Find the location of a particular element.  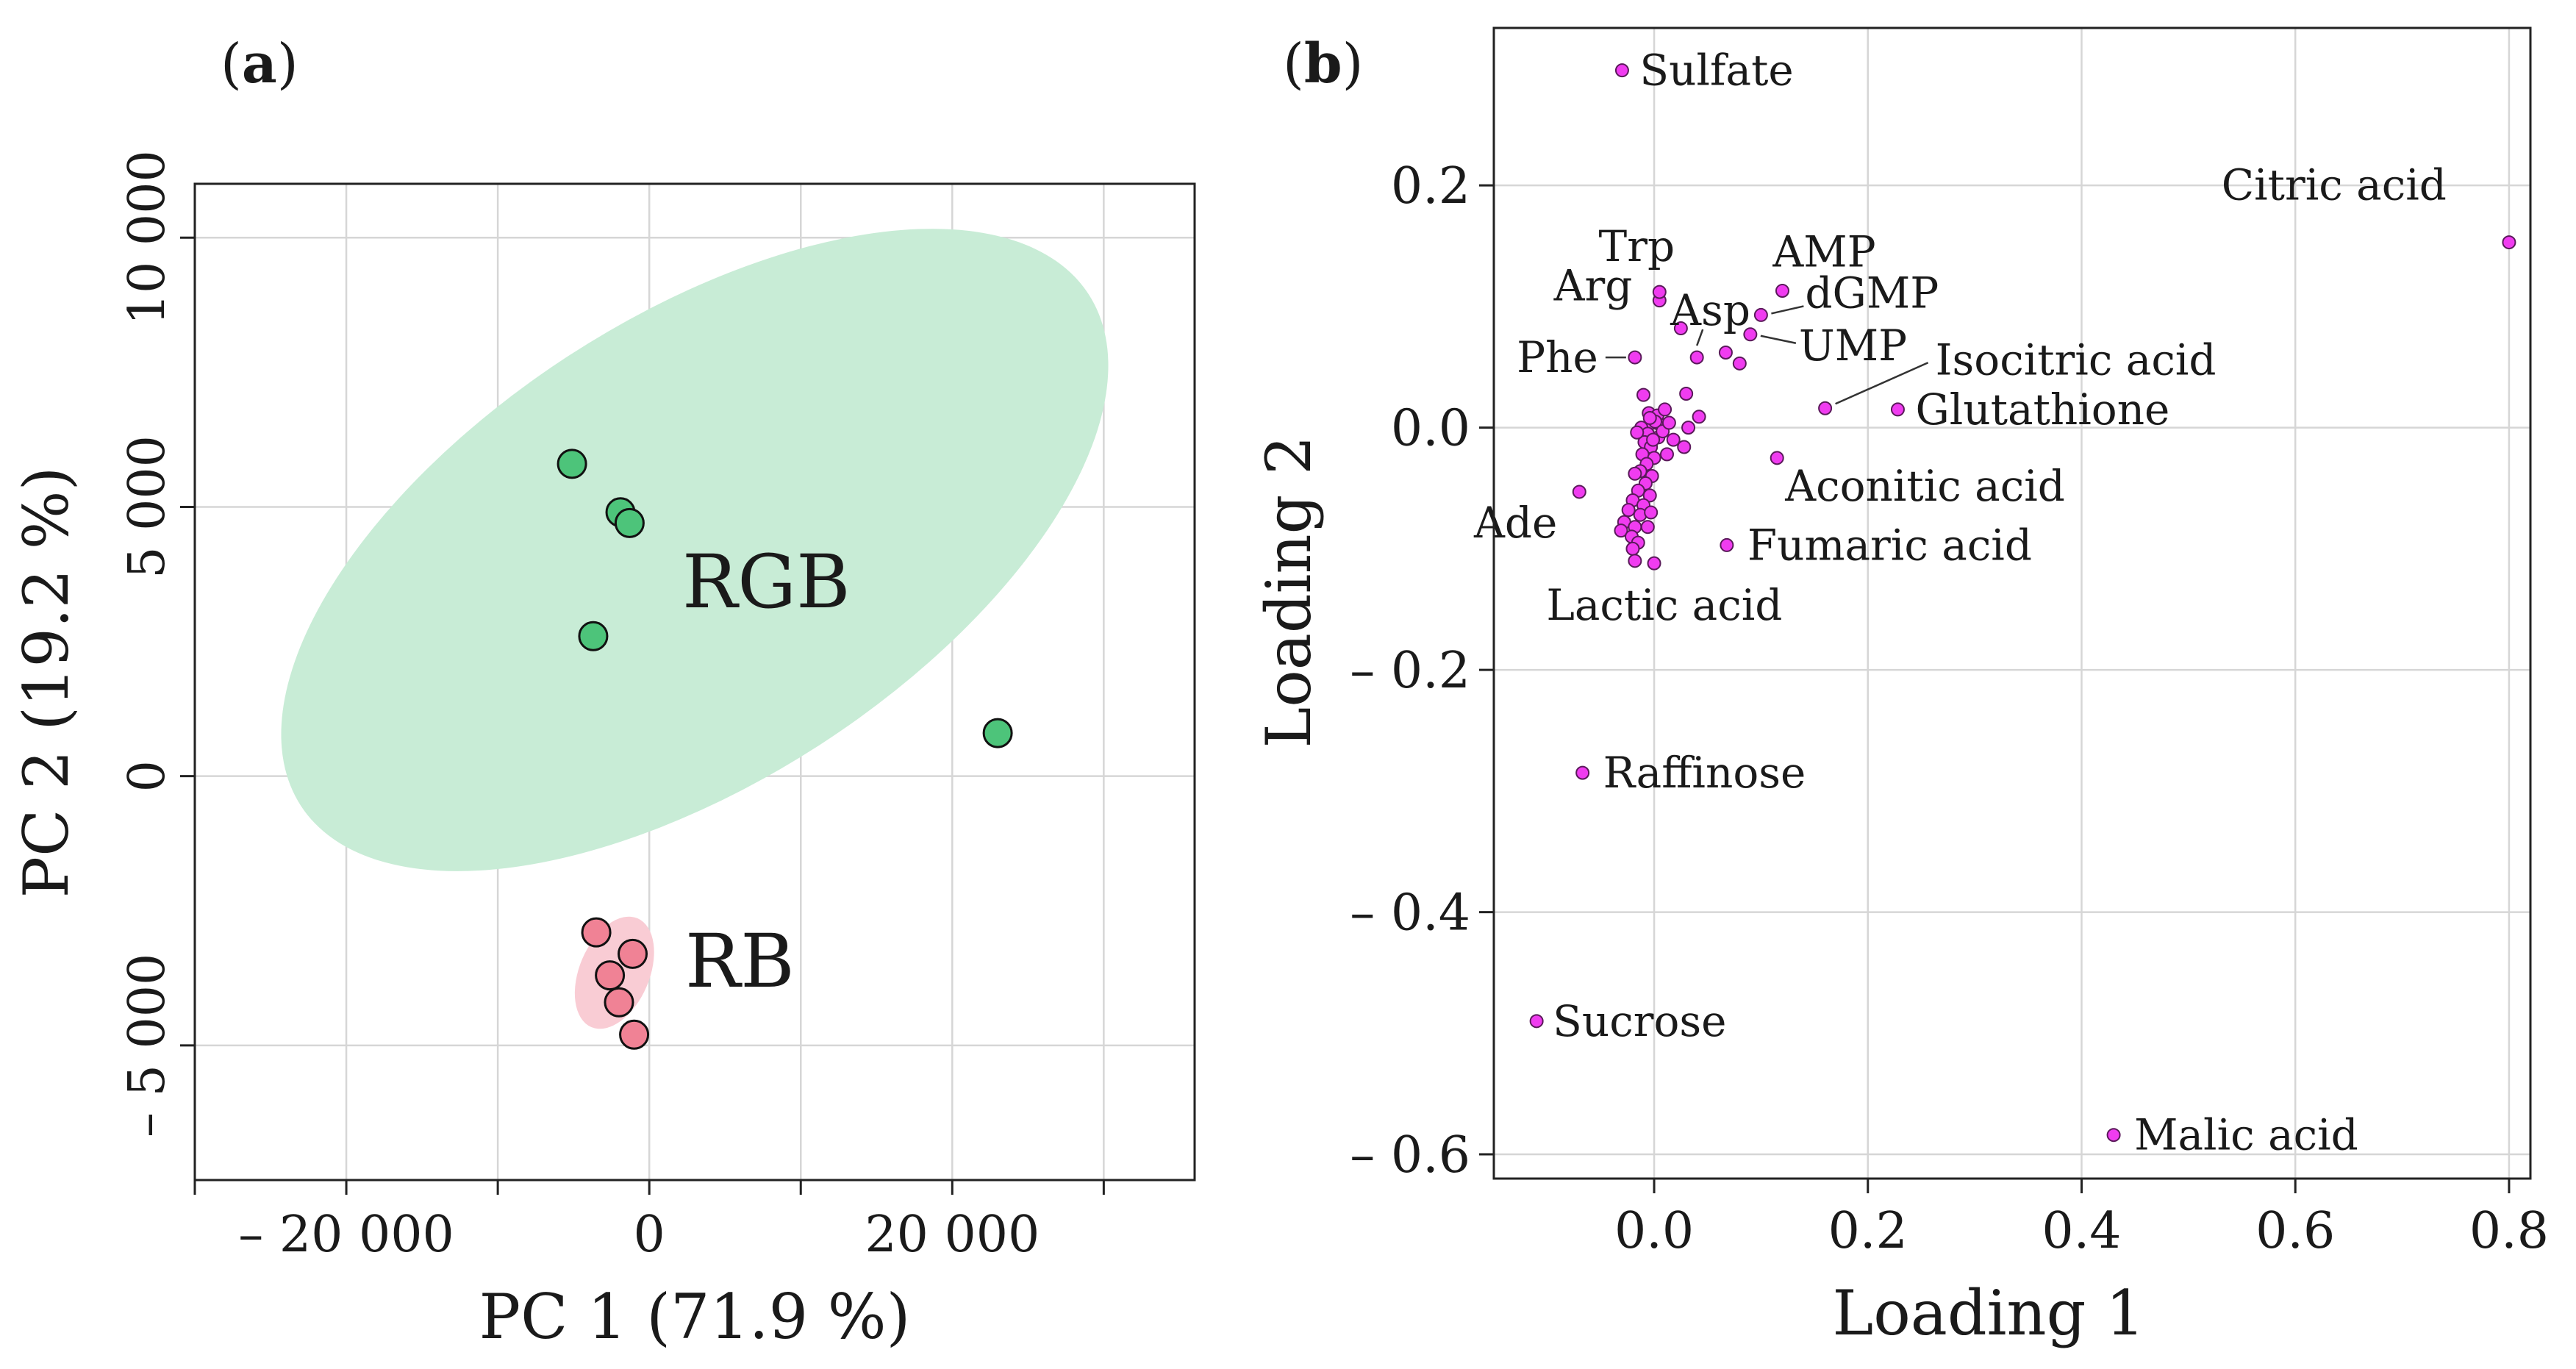

isocitric-acid-label: Isocitric acid is located at coordinates (2076, 360).